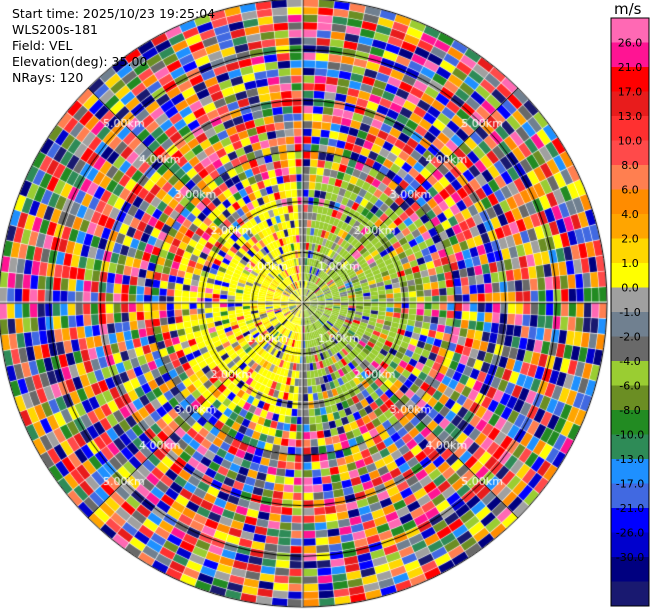  I want to click on nrays-text: NRays: 120, so click(48, 77).